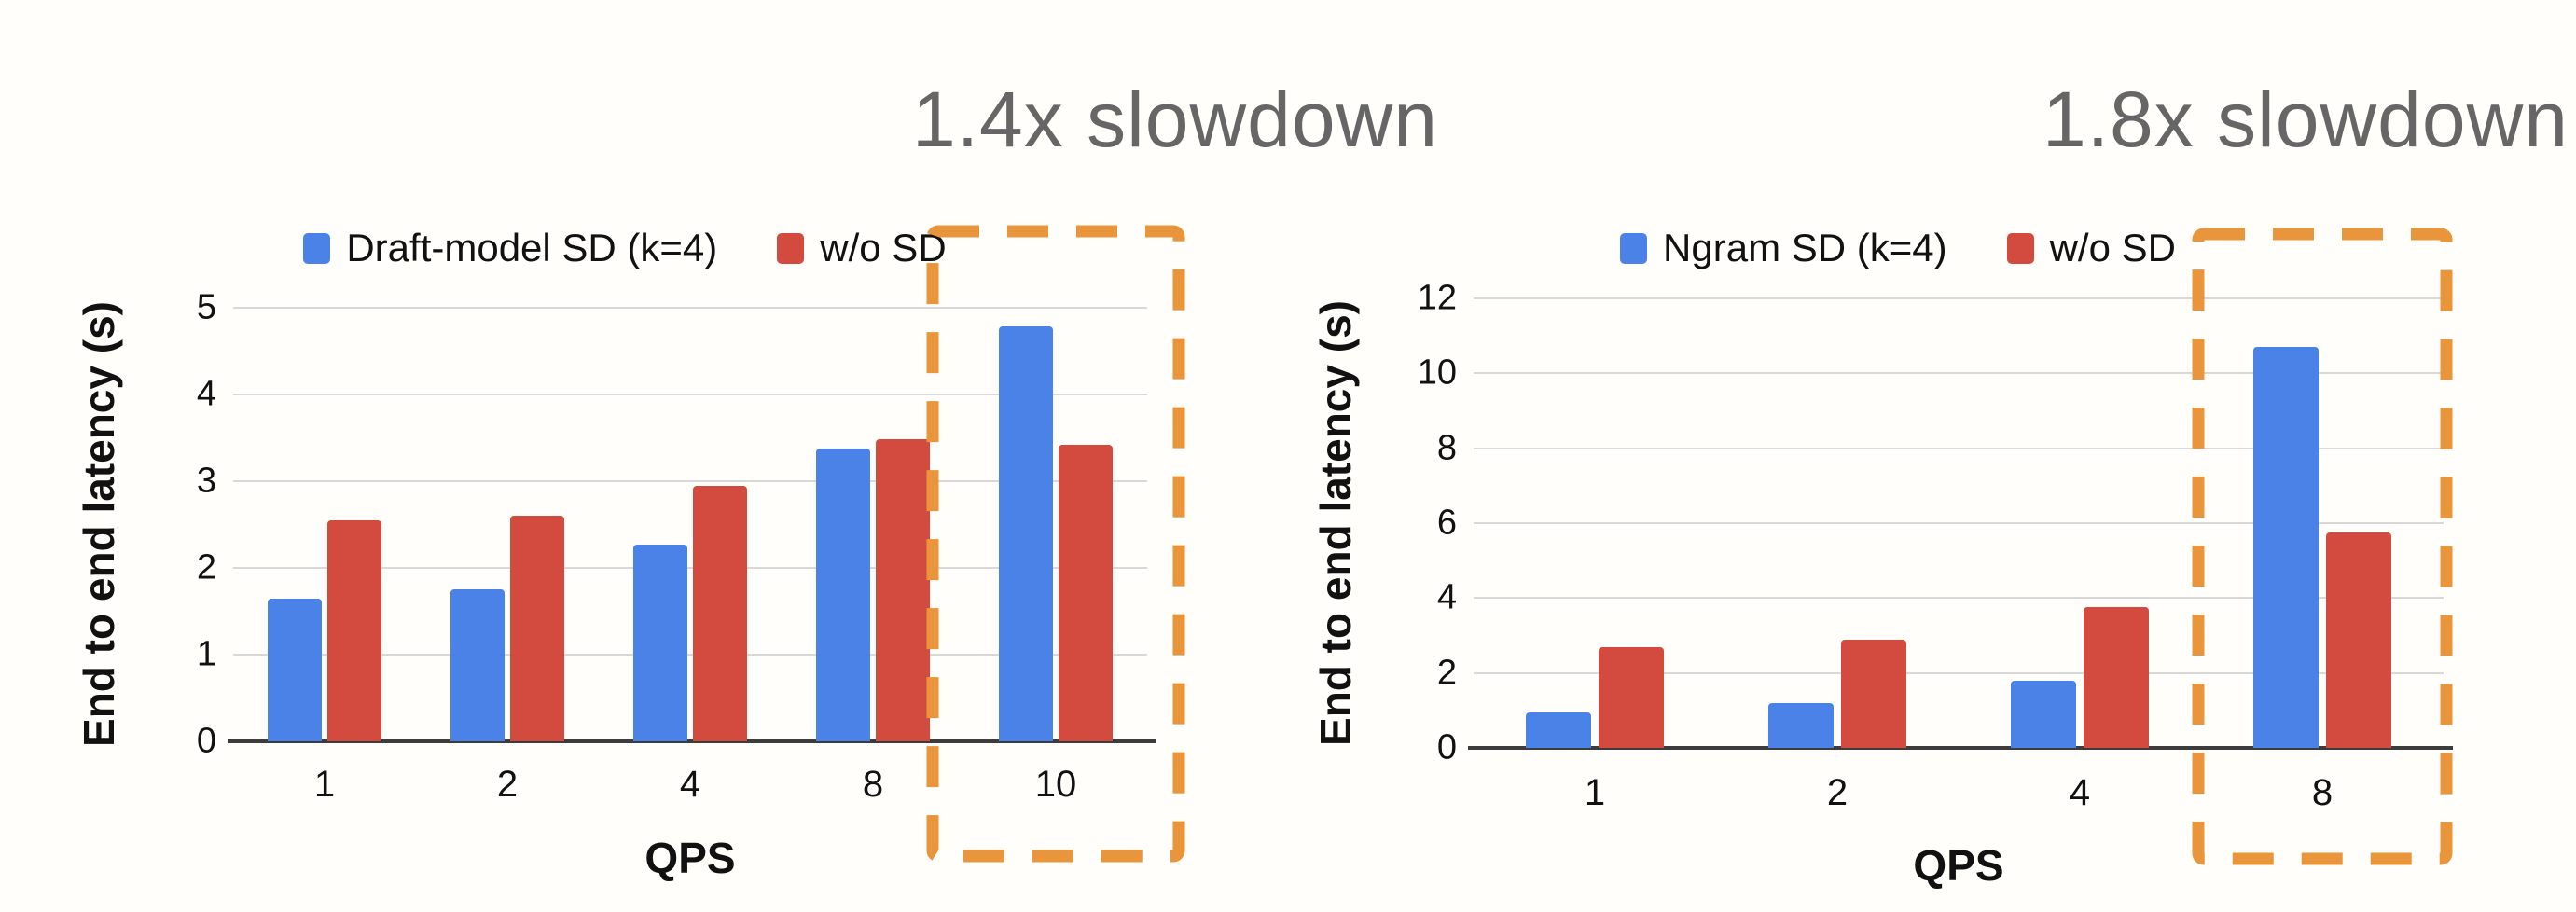 This screenshot has height=912, width=2576. I want to click on y-tick-label-10: 10, so click(1437, 372).